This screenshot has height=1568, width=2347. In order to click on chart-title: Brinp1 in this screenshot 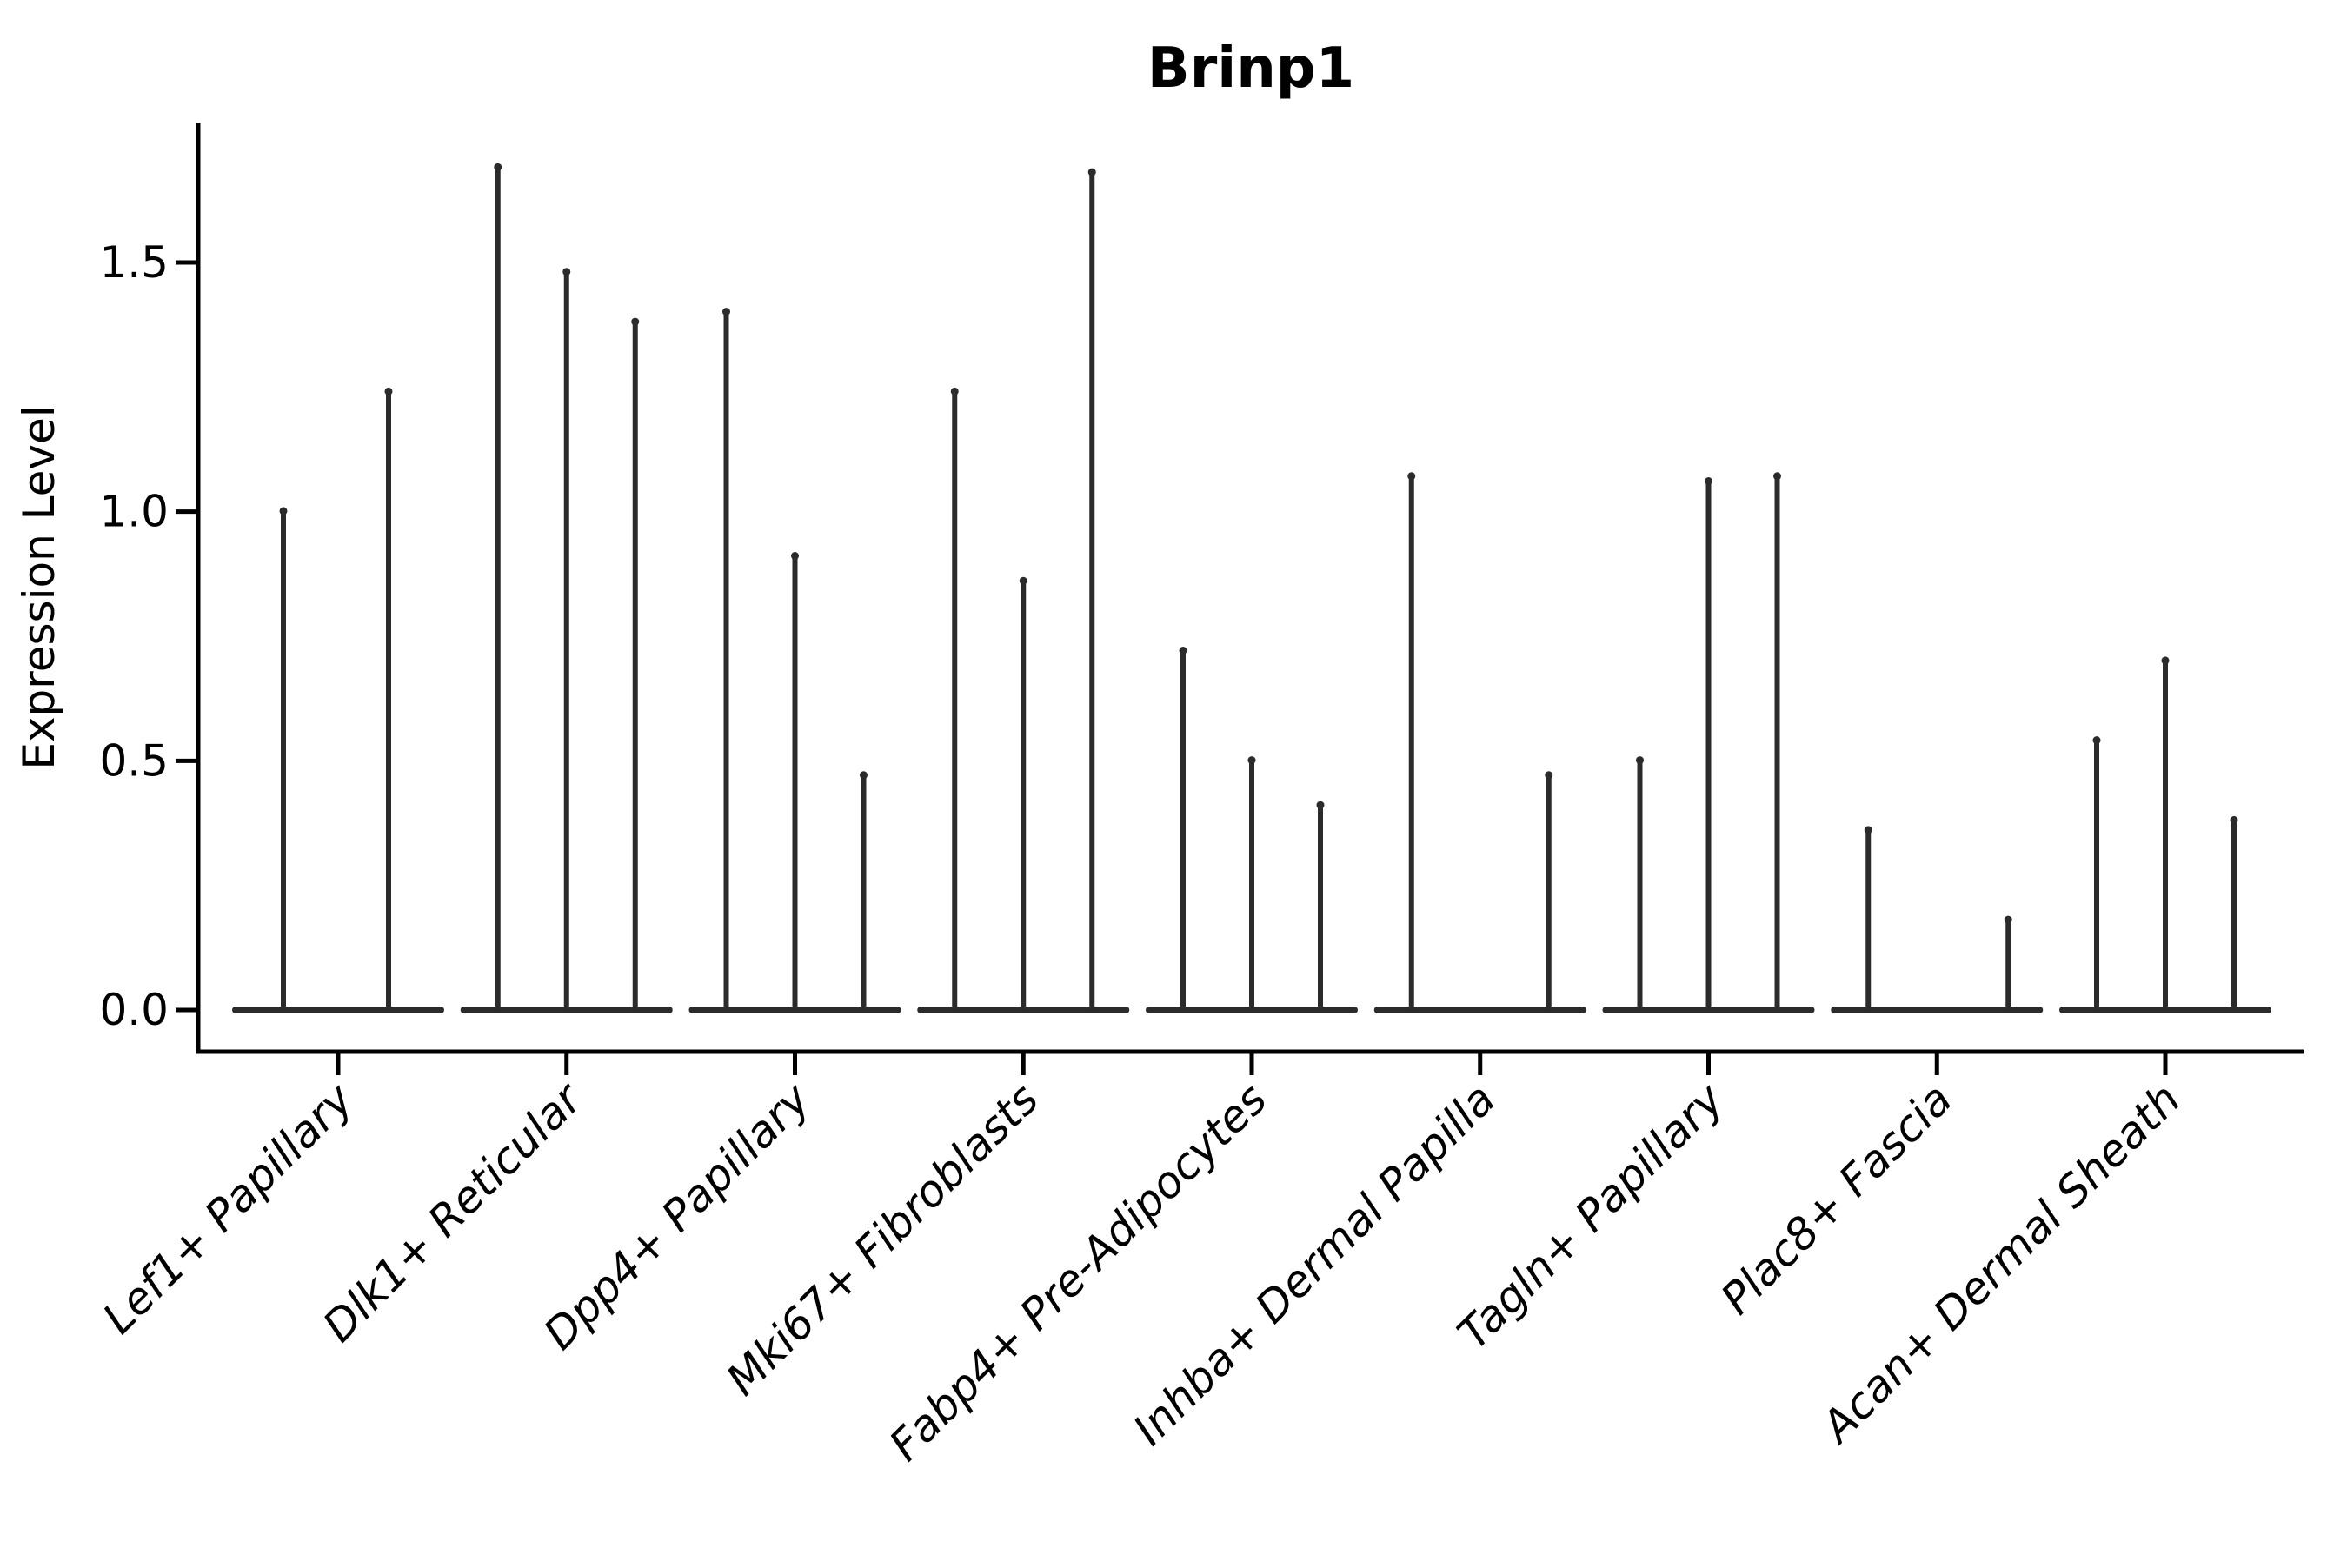, I will do `click(1250, 69)`.